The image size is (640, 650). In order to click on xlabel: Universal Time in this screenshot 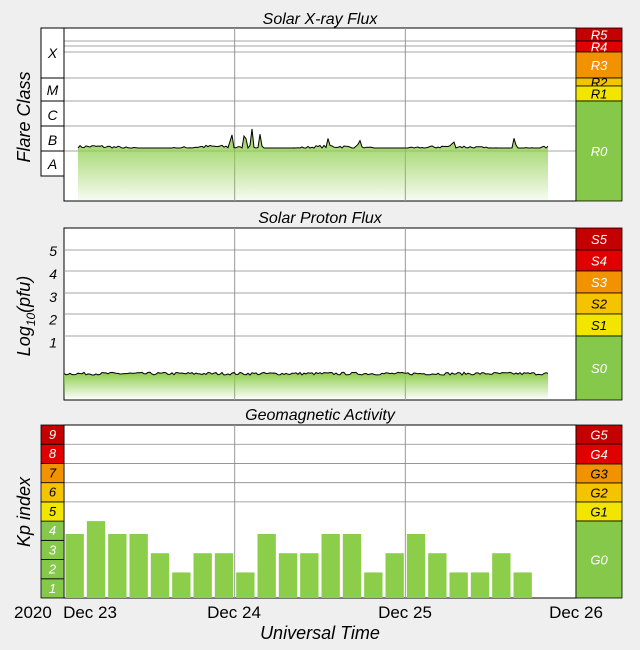, I will do `click(320, 633)`.